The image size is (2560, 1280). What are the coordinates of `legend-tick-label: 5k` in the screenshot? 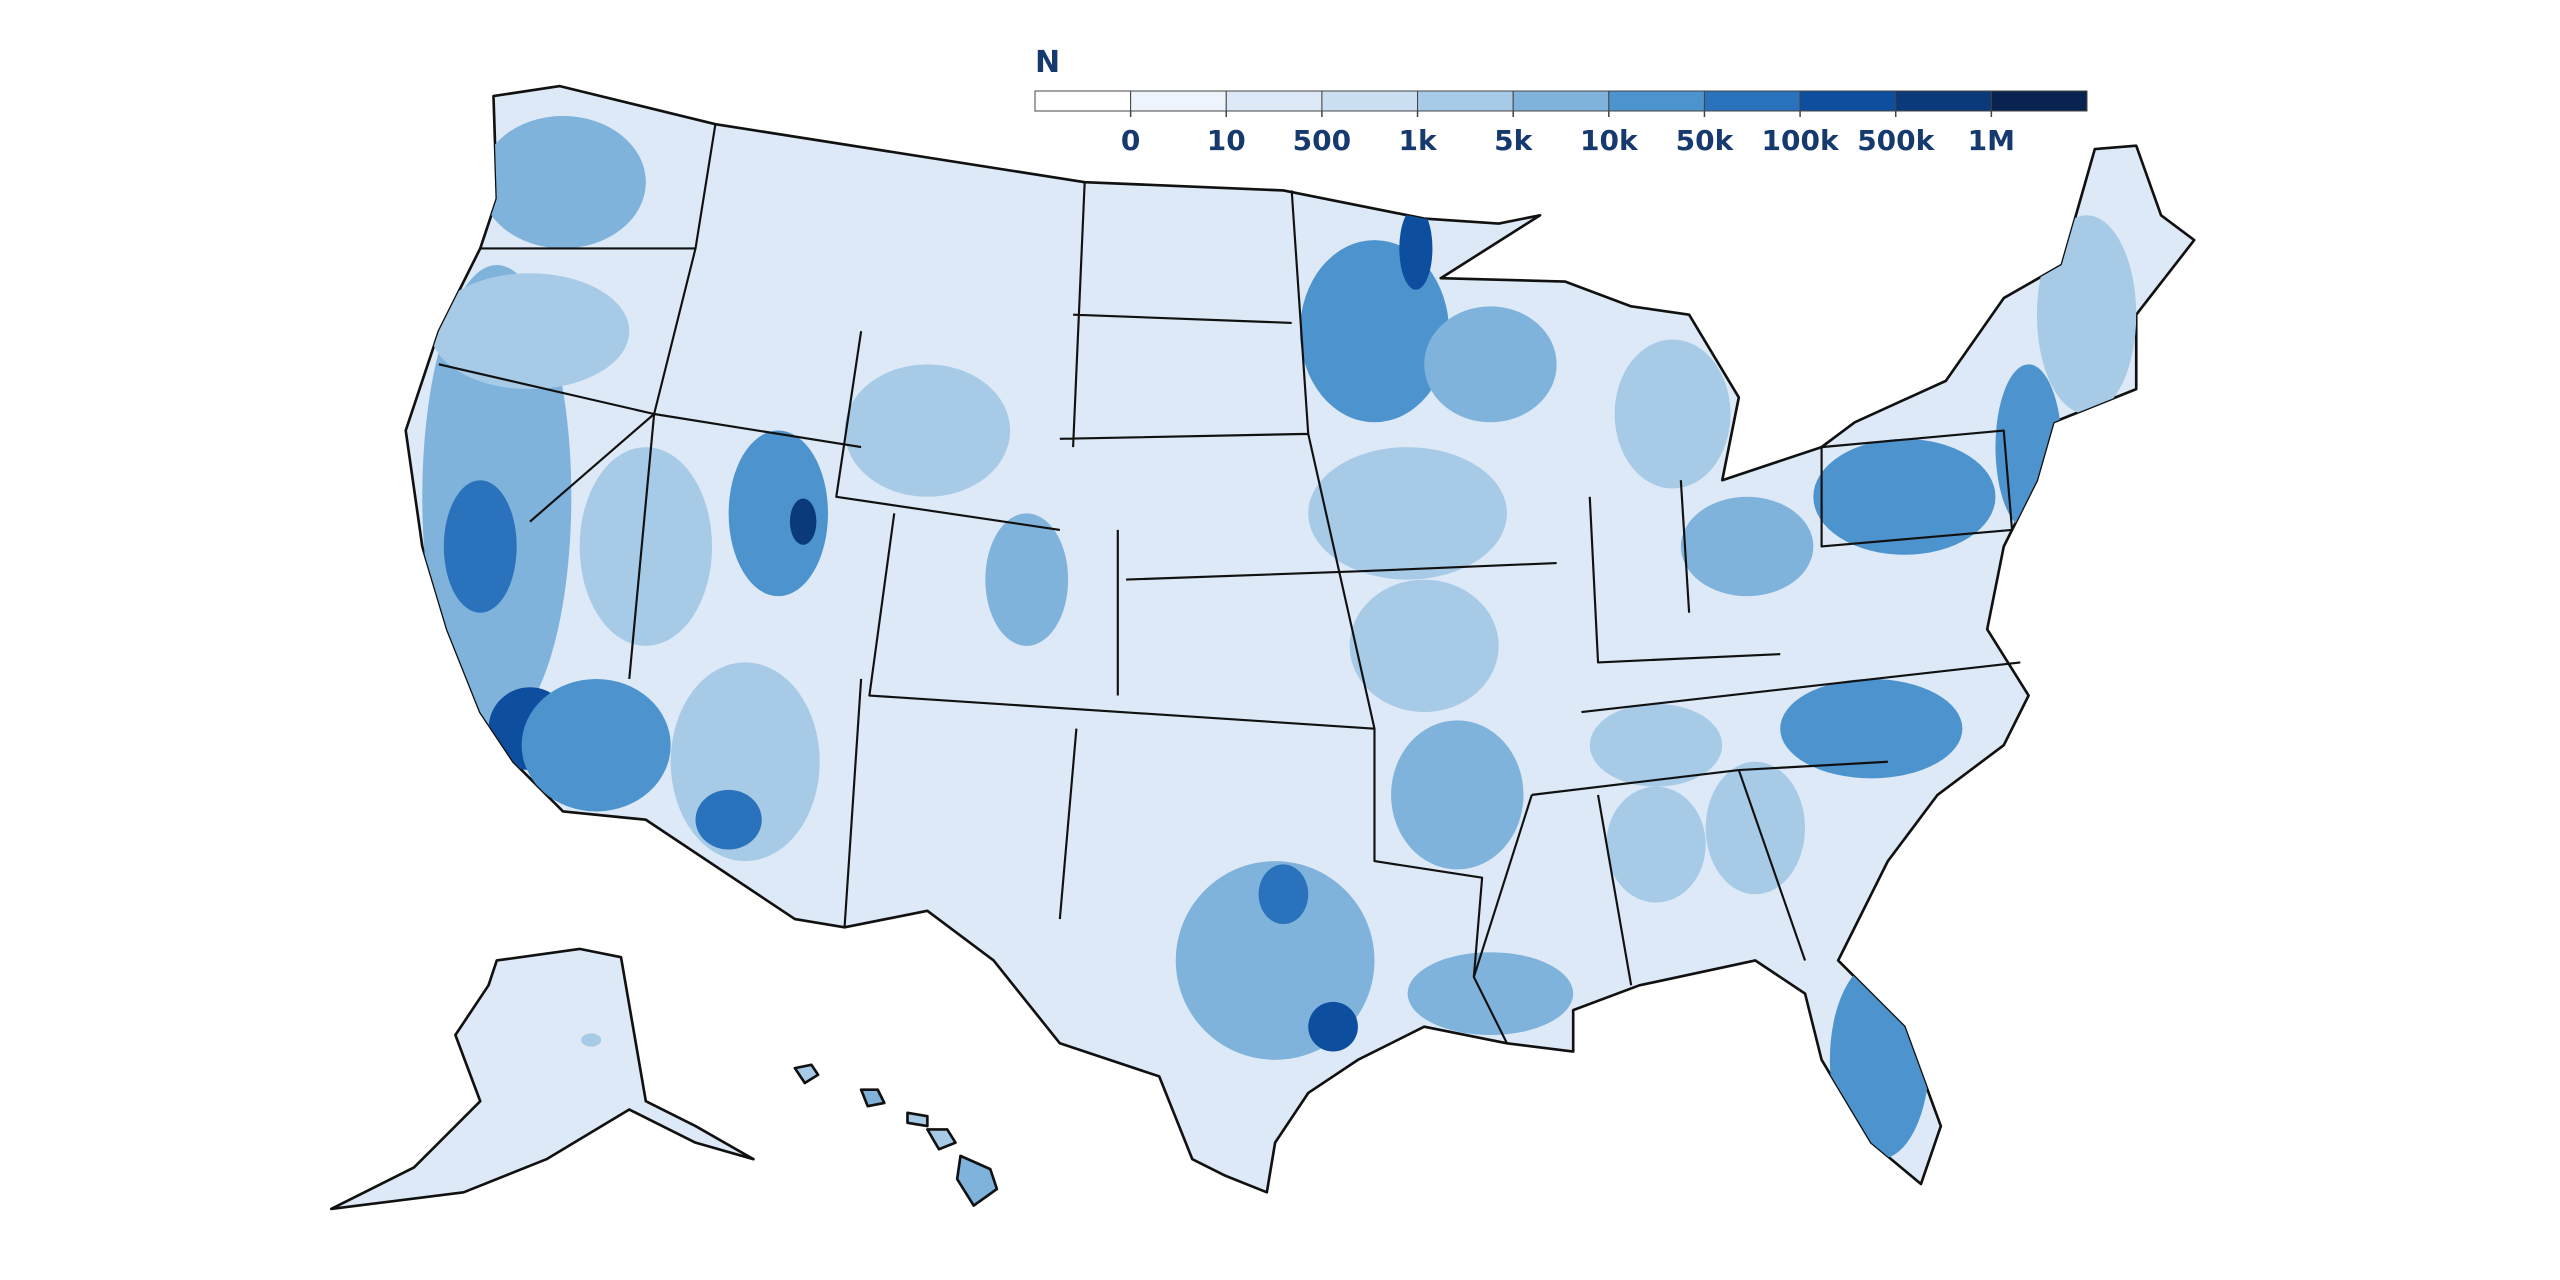 It's located at (1513, 140).